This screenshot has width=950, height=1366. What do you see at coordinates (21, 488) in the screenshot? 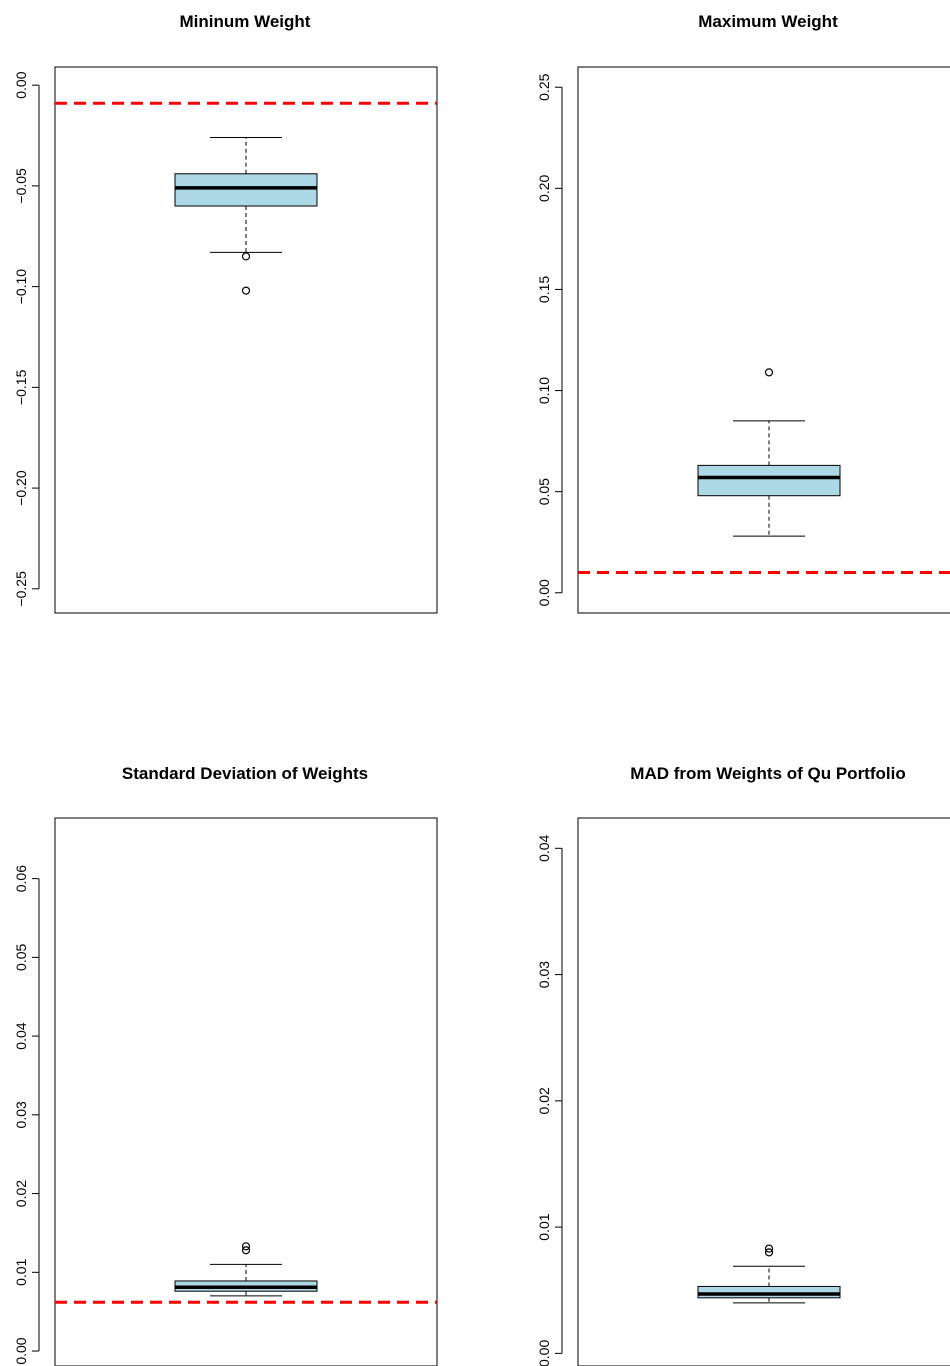
I see `y-tick-label: −0.20` at bounding box center [21, 488].